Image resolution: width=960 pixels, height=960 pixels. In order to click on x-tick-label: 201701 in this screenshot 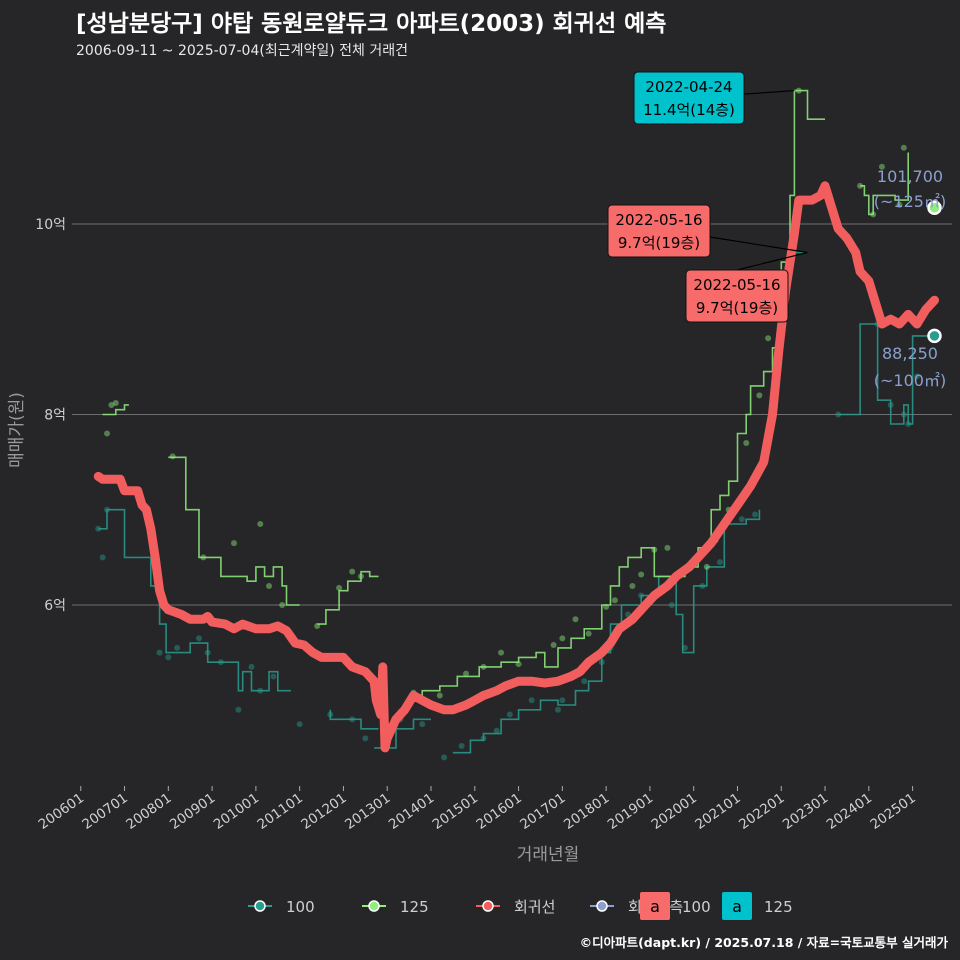, I will do `click(542, 811)`.